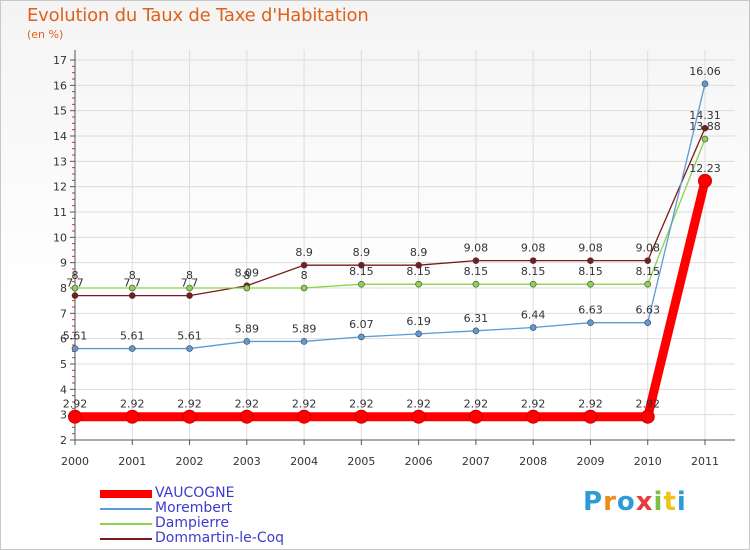  Describe the element at coordinates (63, 339) in the screenshot. I see `y-tick-label: 6` at that location.